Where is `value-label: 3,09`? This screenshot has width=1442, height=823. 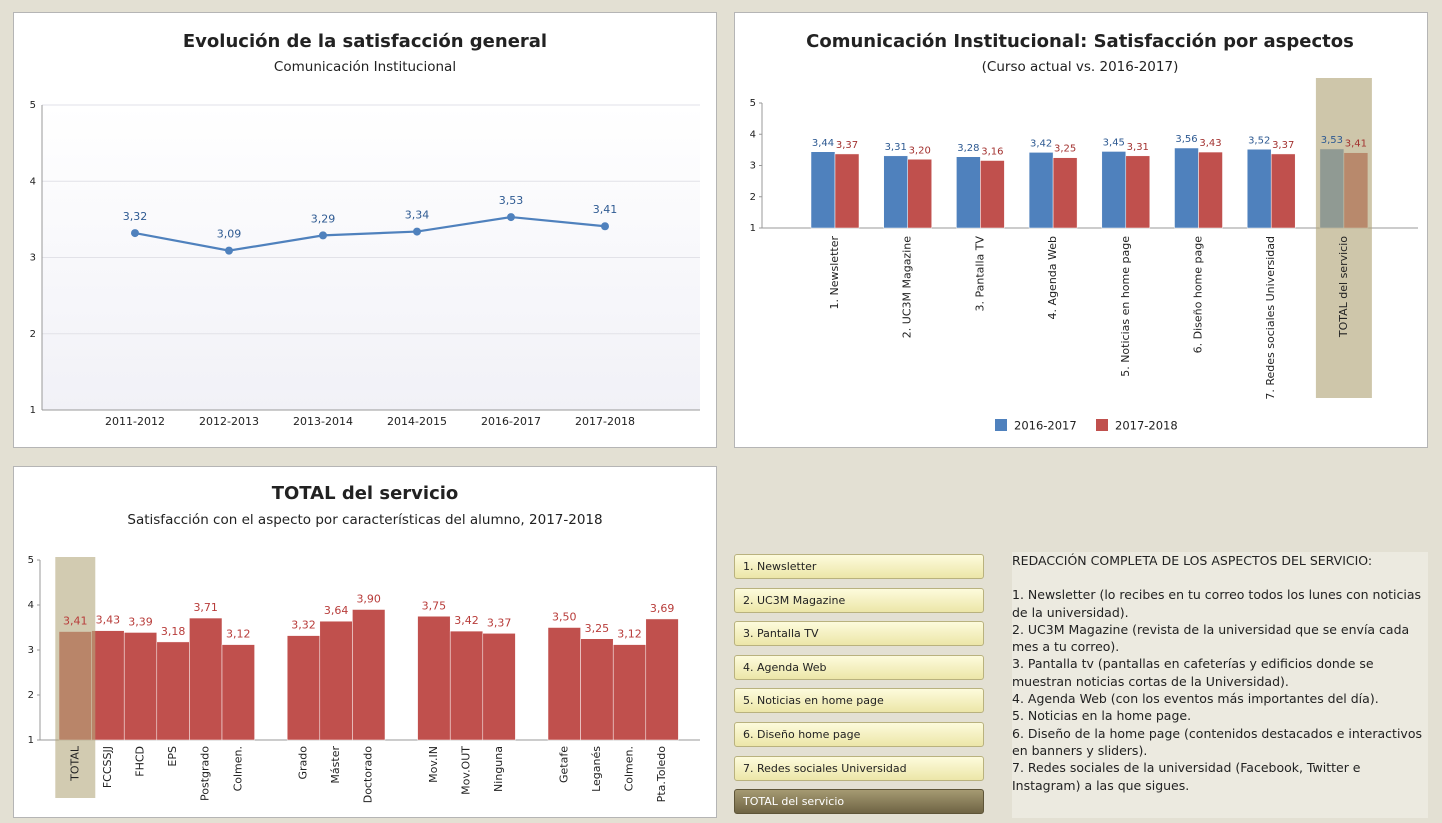 value-label: 3,09 is located at coordinates (229, 234).